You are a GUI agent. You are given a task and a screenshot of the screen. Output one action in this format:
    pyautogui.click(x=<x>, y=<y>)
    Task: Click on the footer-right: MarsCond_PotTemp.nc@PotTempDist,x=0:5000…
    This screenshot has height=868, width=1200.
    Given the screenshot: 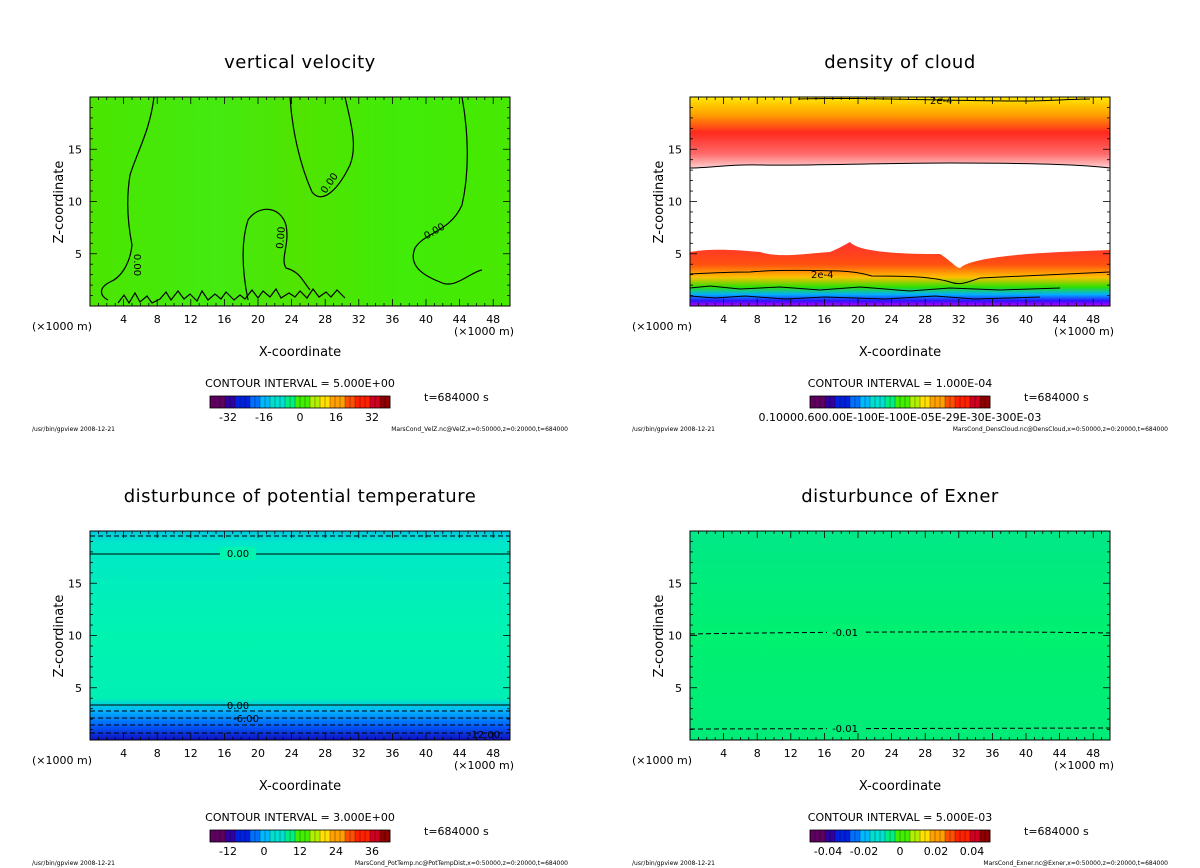 What is the action you would take?
    pyautogui.click(x=461, y=863)
    